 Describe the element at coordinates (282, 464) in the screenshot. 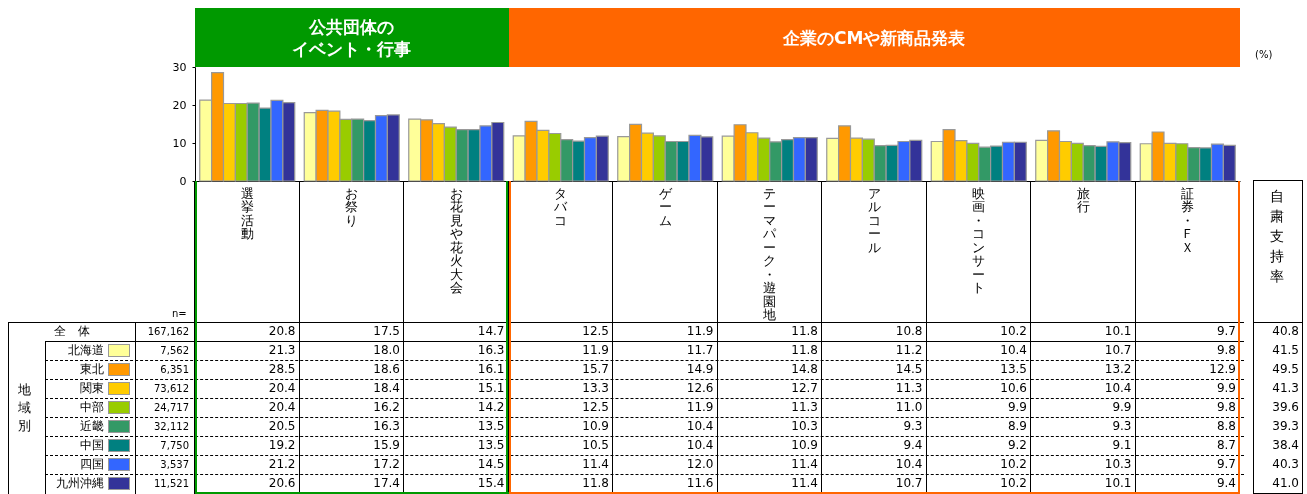

I see `data-label: 21.2` at that location.